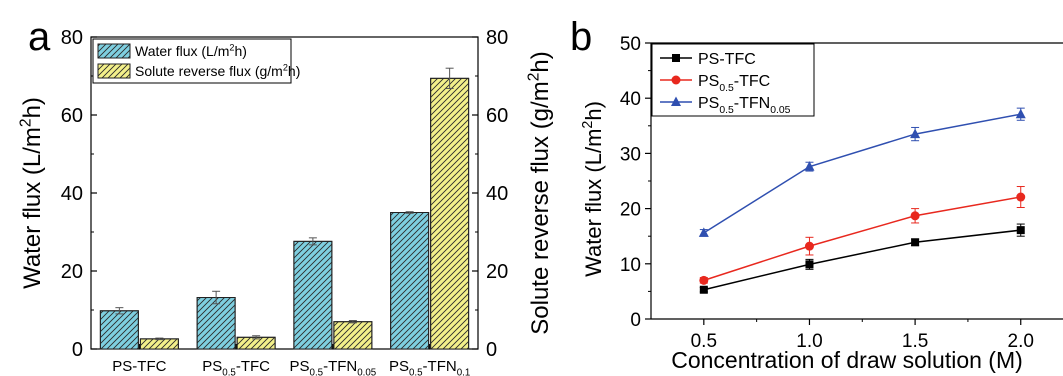  I want to click on y-tick-label: 0, so click(635, 320).